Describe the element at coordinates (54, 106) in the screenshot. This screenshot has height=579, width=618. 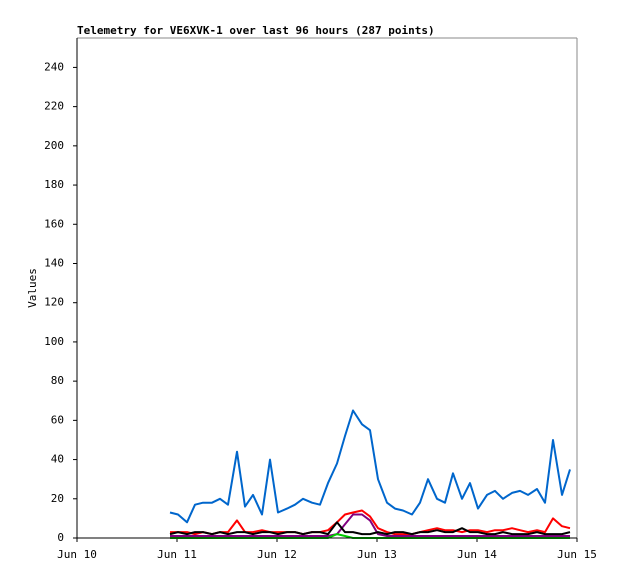
I see `y-tick-label: 220` at that location.